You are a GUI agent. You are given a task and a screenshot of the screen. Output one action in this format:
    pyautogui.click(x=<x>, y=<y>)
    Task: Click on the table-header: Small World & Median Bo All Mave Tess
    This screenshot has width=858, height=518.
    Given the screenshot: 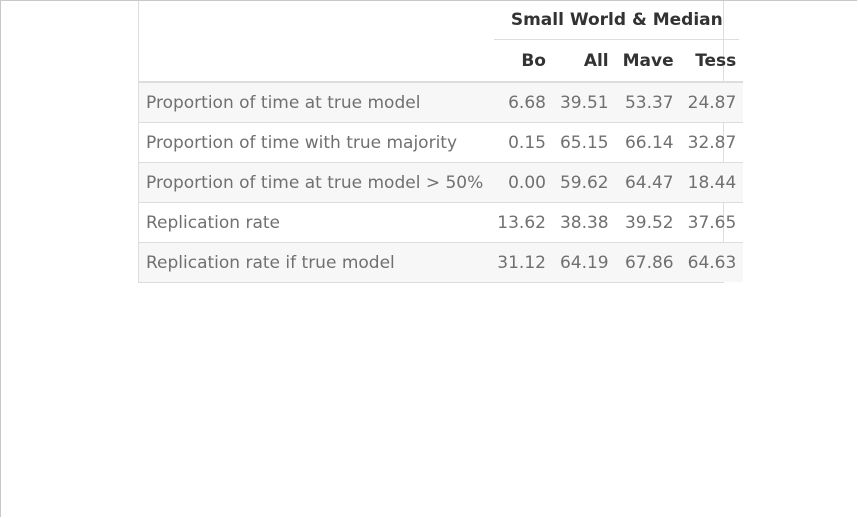 What is the action you would take?
    pyautogui.click(x=441, y=42)
    